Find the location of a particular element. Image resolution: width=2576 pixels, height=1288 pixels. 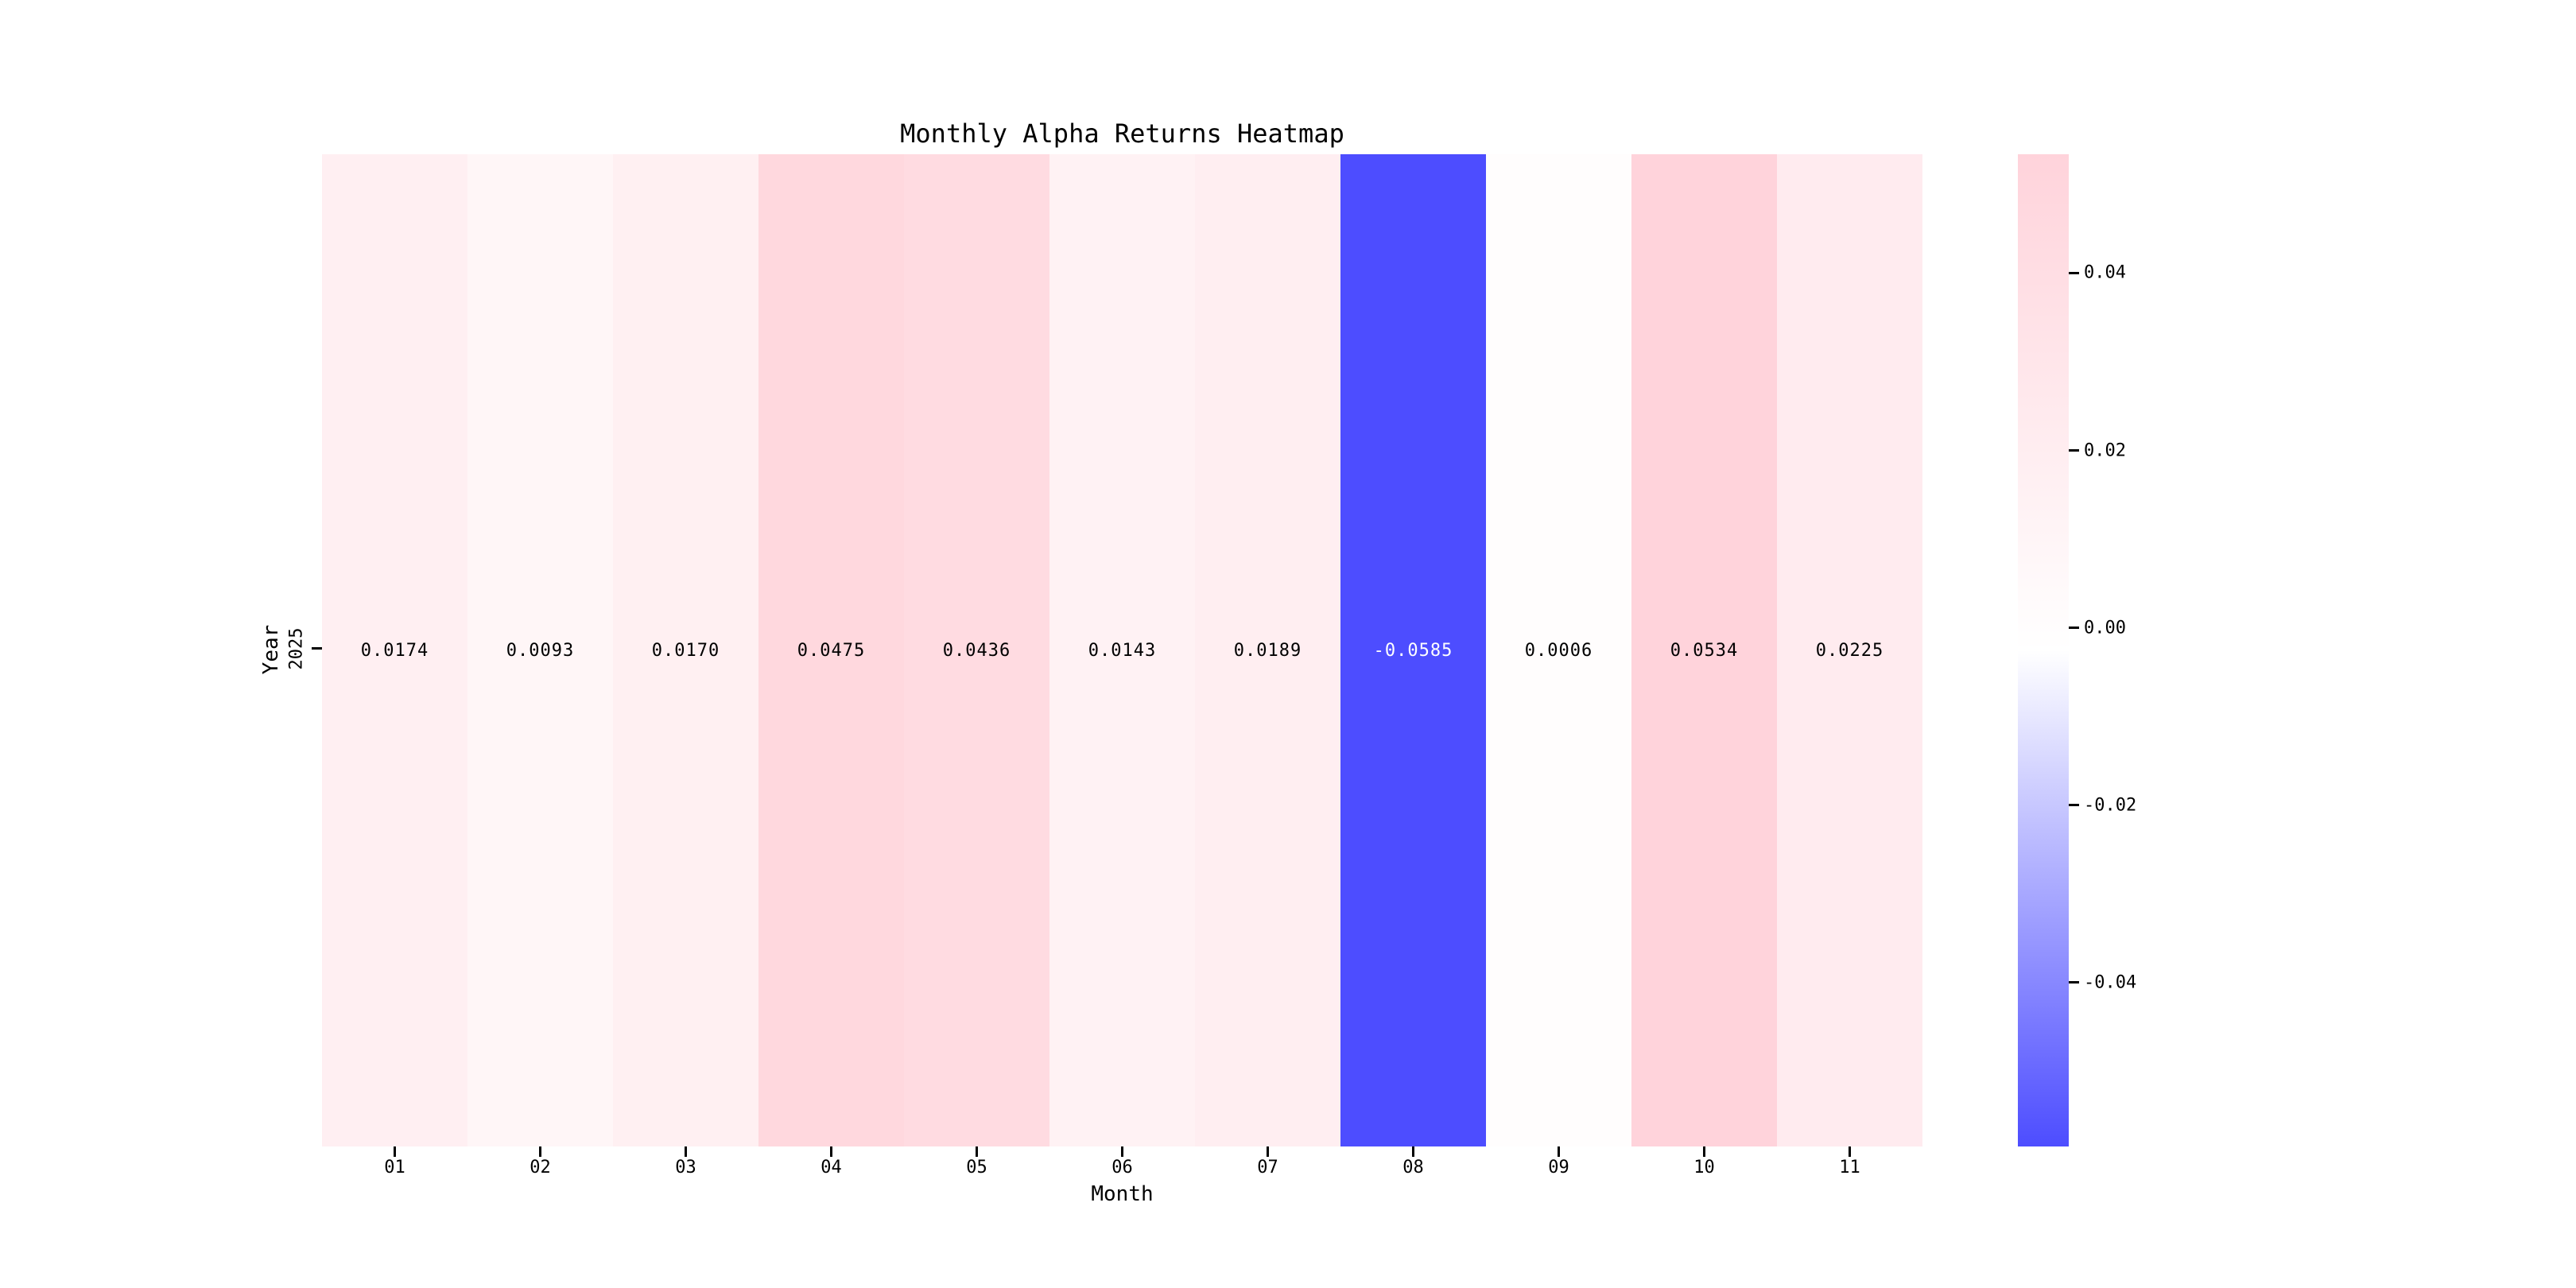

heatmap-cell-06: 0.0143 is located at coordinates (1122, 650).